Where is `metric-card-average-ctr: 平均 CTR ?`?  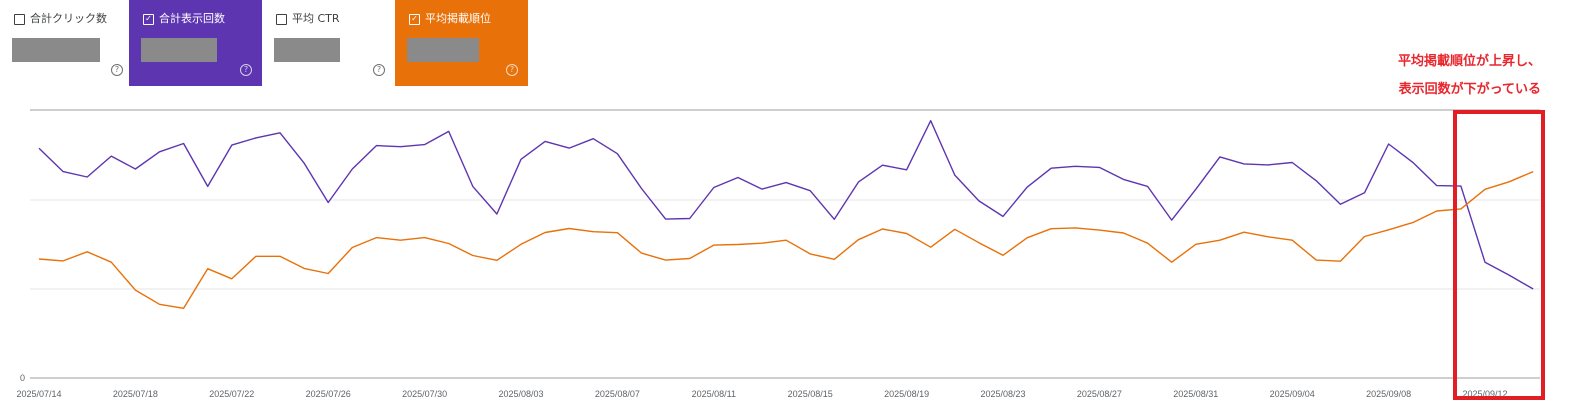
metric-card-average-ctr: 平均 CTR ? is located at coordinates (328, 43).